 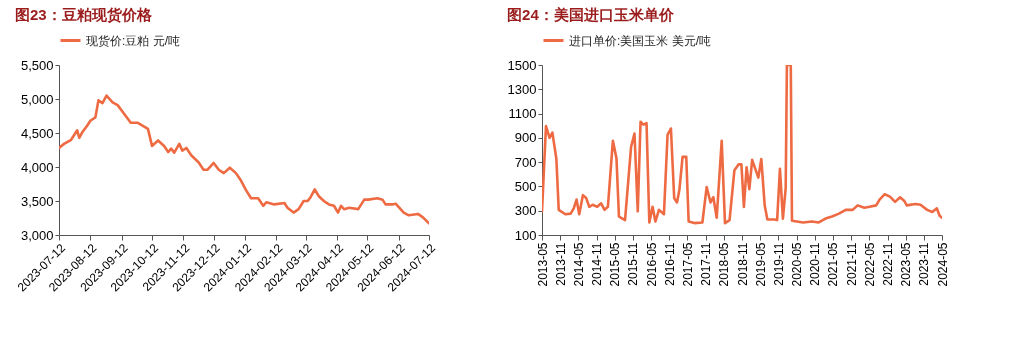 I want to click on x-tick-label: 2013-05, so click(x=542, y=264).